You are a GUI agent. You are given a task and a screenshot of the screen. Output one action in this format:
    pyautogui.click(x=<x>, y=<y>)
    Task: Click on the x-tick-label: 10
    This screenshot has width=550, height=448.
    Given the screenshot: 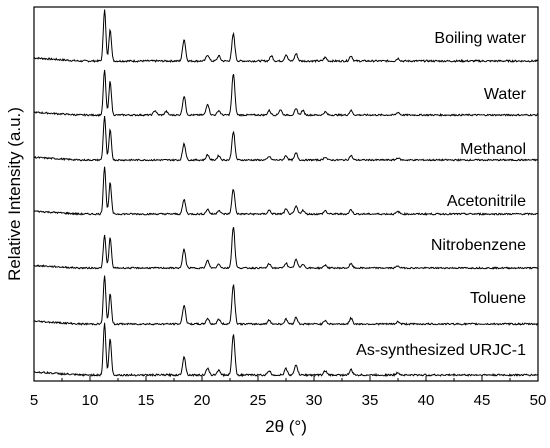 What is the action you would take?
    pyautogui.click(x=90, y=400)
    